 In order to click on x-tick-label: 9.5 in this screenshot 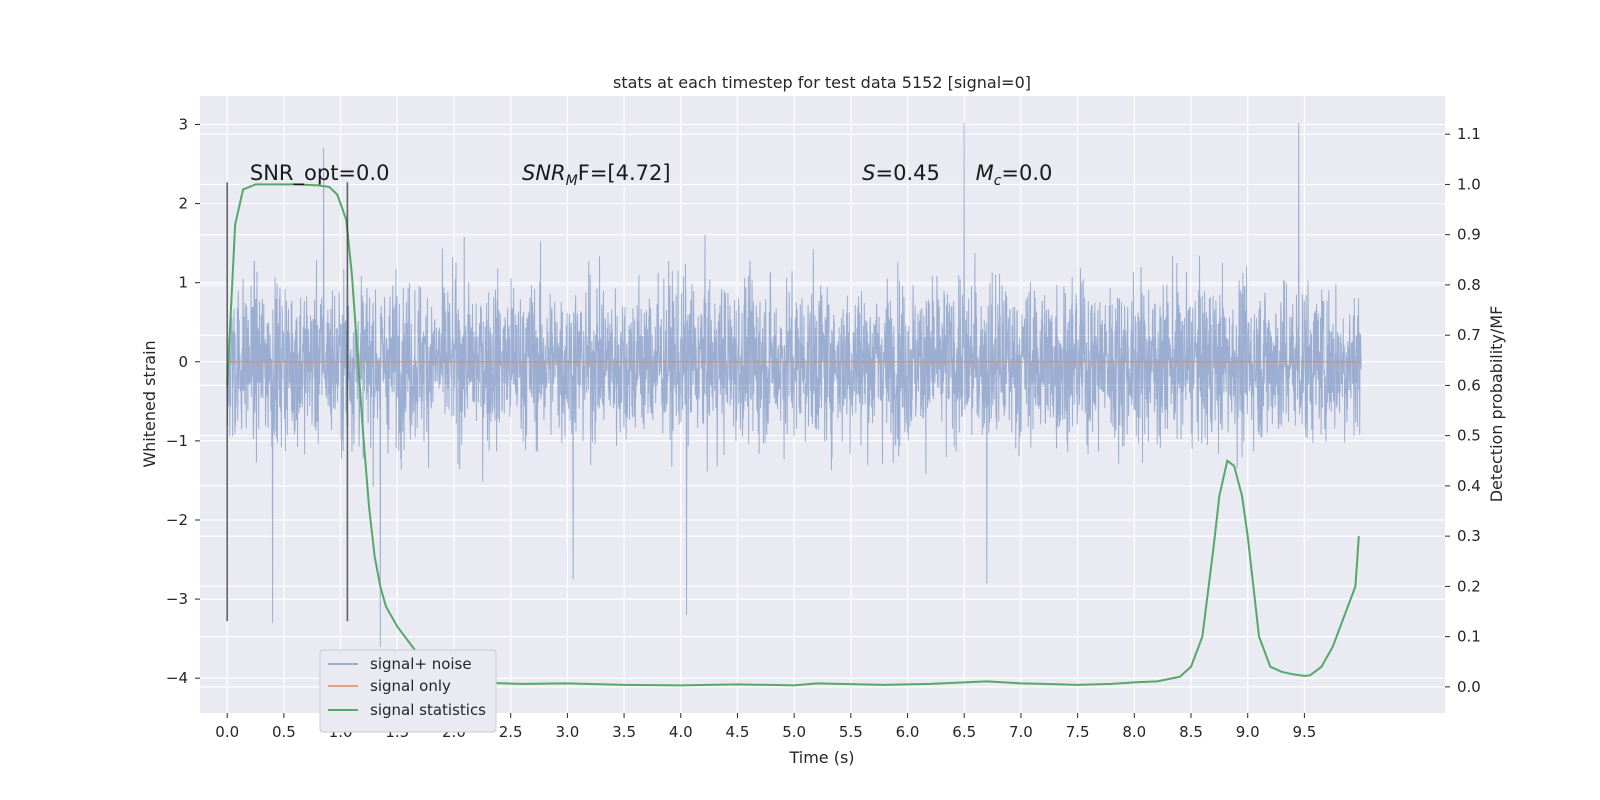, I will do `click(1304, 732)`.